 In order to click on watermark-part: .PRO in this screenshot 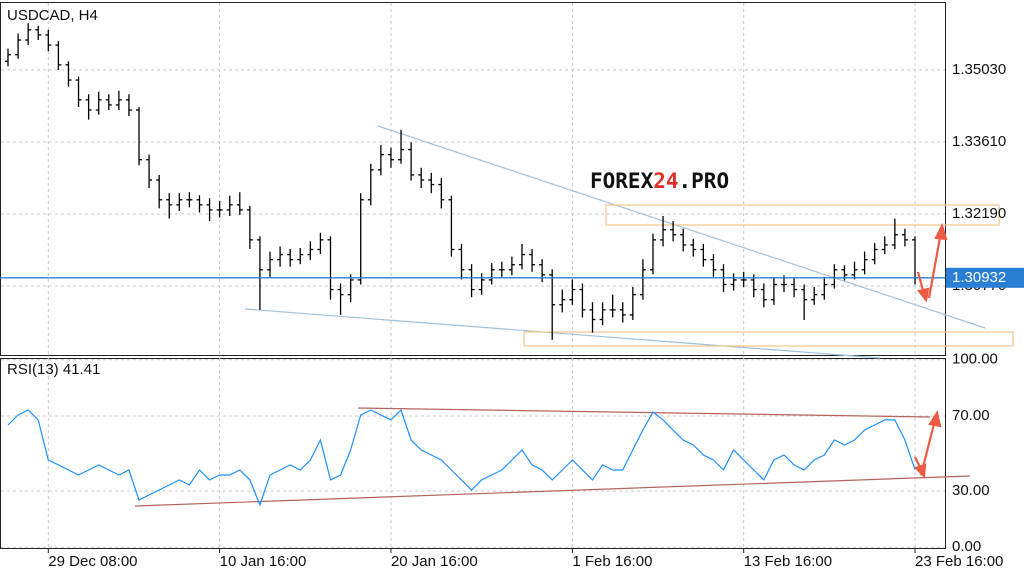, I will do `click(704, 181)`.